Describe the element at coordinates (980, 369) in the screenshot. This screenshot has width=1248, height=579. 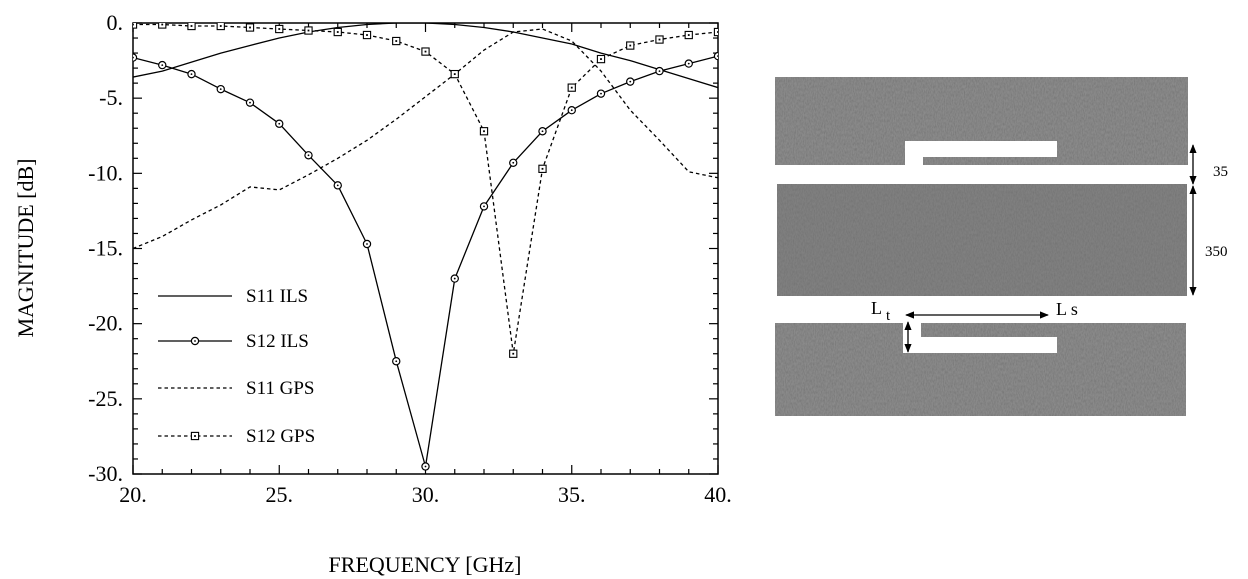
I see `bottom-conductor-texture` at that location.